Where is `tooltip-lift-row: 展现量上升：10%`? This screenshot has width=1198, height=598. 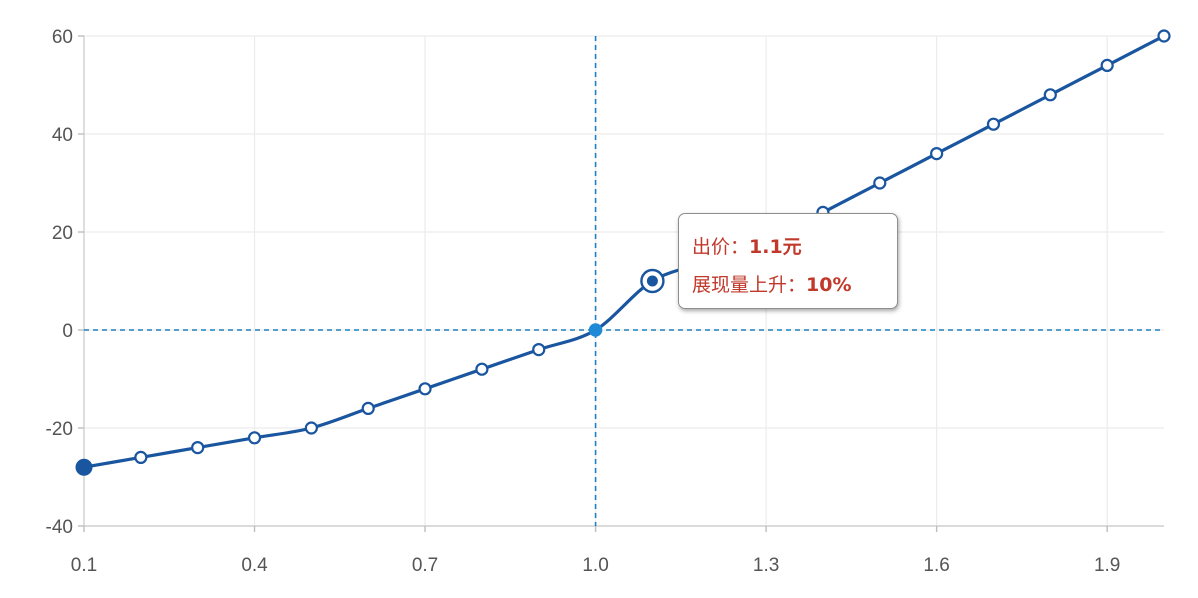
tooltip-lift-row: 展现量上升：10% is located at coordinates (794, 285).